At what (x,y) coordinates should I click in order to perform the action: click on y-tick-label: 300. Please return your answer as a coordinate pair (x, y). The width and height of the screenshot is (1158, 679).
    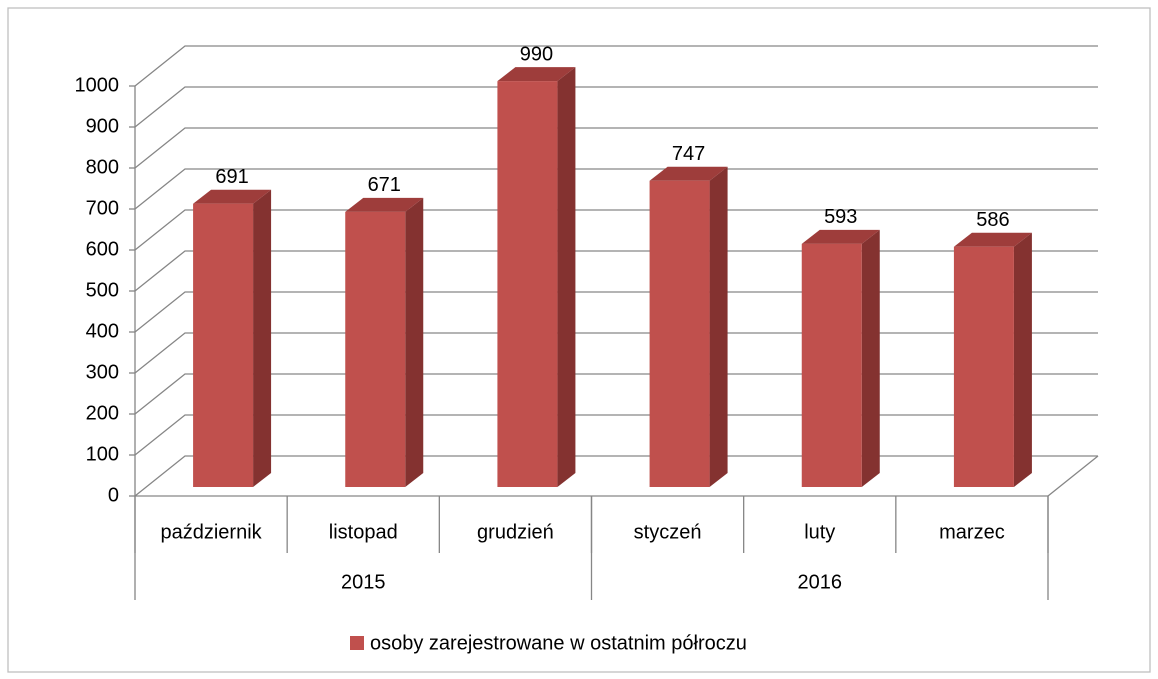
    Looking at the image, I should click on (102, 372).